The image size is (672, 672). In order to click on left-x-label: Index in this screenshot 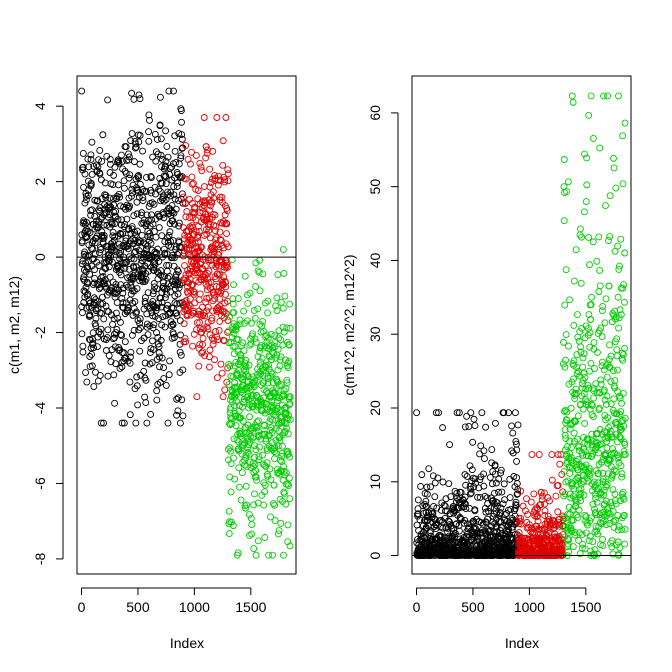, I will do `click(187, 643)`.